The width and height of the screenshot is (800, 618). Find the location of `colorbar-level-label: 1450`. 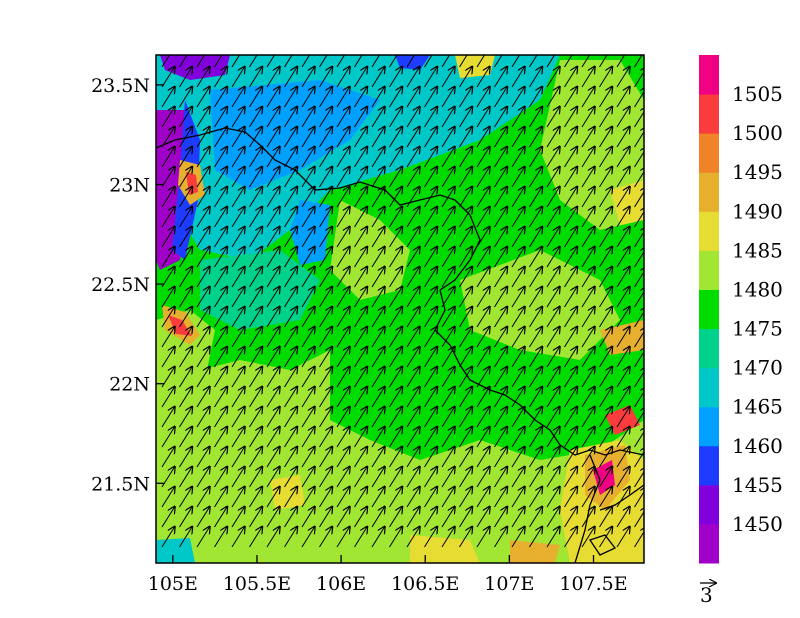

colorbar-level-label: 1450 is located at coordinates (757, 524).